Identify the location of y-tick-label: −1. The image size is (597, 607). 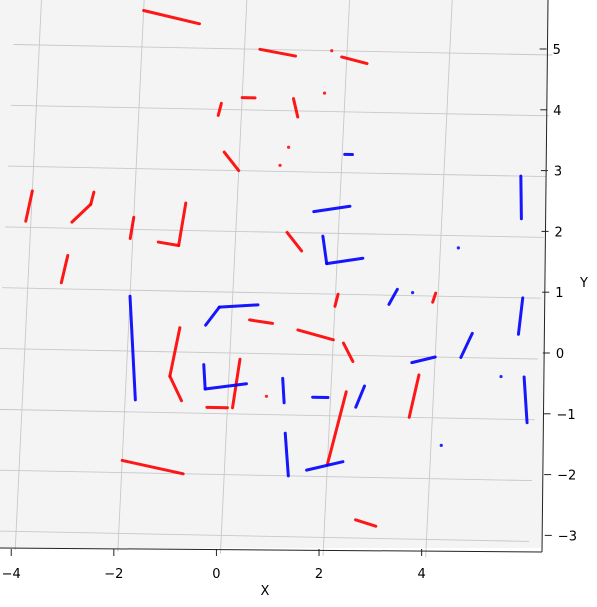
(566, 415).